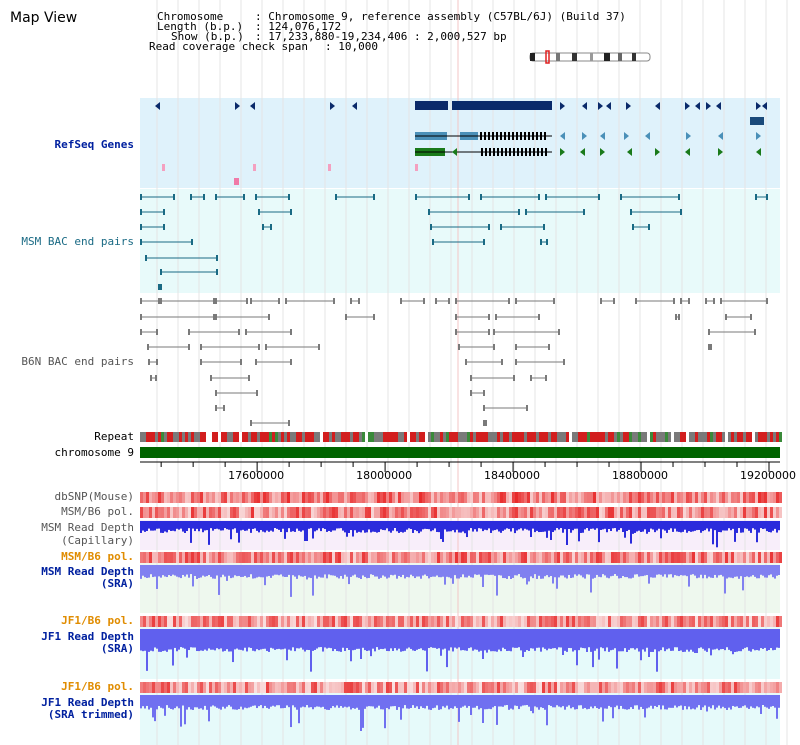  Describe the element at coordinates (87, 702) in the screenshot. I see `track-label-jf1-read-depth-trim: JF1 Read Depth` at that location.